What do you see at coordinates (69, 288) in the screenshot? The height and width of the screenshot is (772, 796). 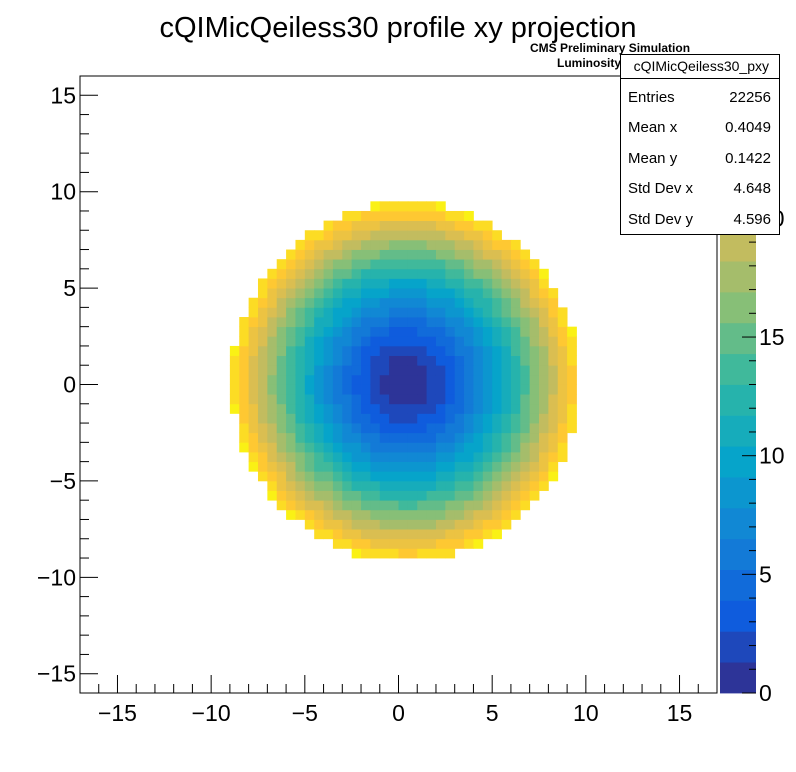 I see `y-tick-label: 5` at bounding box center [69, 288].